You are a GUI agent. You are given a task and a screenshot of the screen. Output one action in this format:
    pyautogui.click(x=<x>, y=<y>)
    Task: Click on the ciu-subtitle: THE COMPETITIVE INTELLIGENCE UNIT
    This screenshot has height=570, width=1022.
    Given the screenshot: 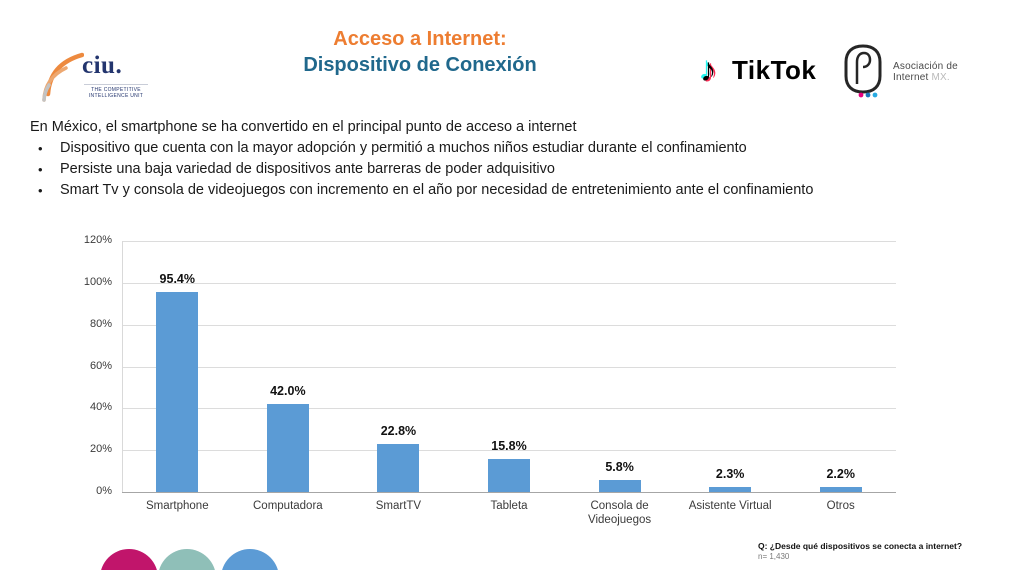 What is the action you would take?
    pyautogui.click(x=116, y=91)
    